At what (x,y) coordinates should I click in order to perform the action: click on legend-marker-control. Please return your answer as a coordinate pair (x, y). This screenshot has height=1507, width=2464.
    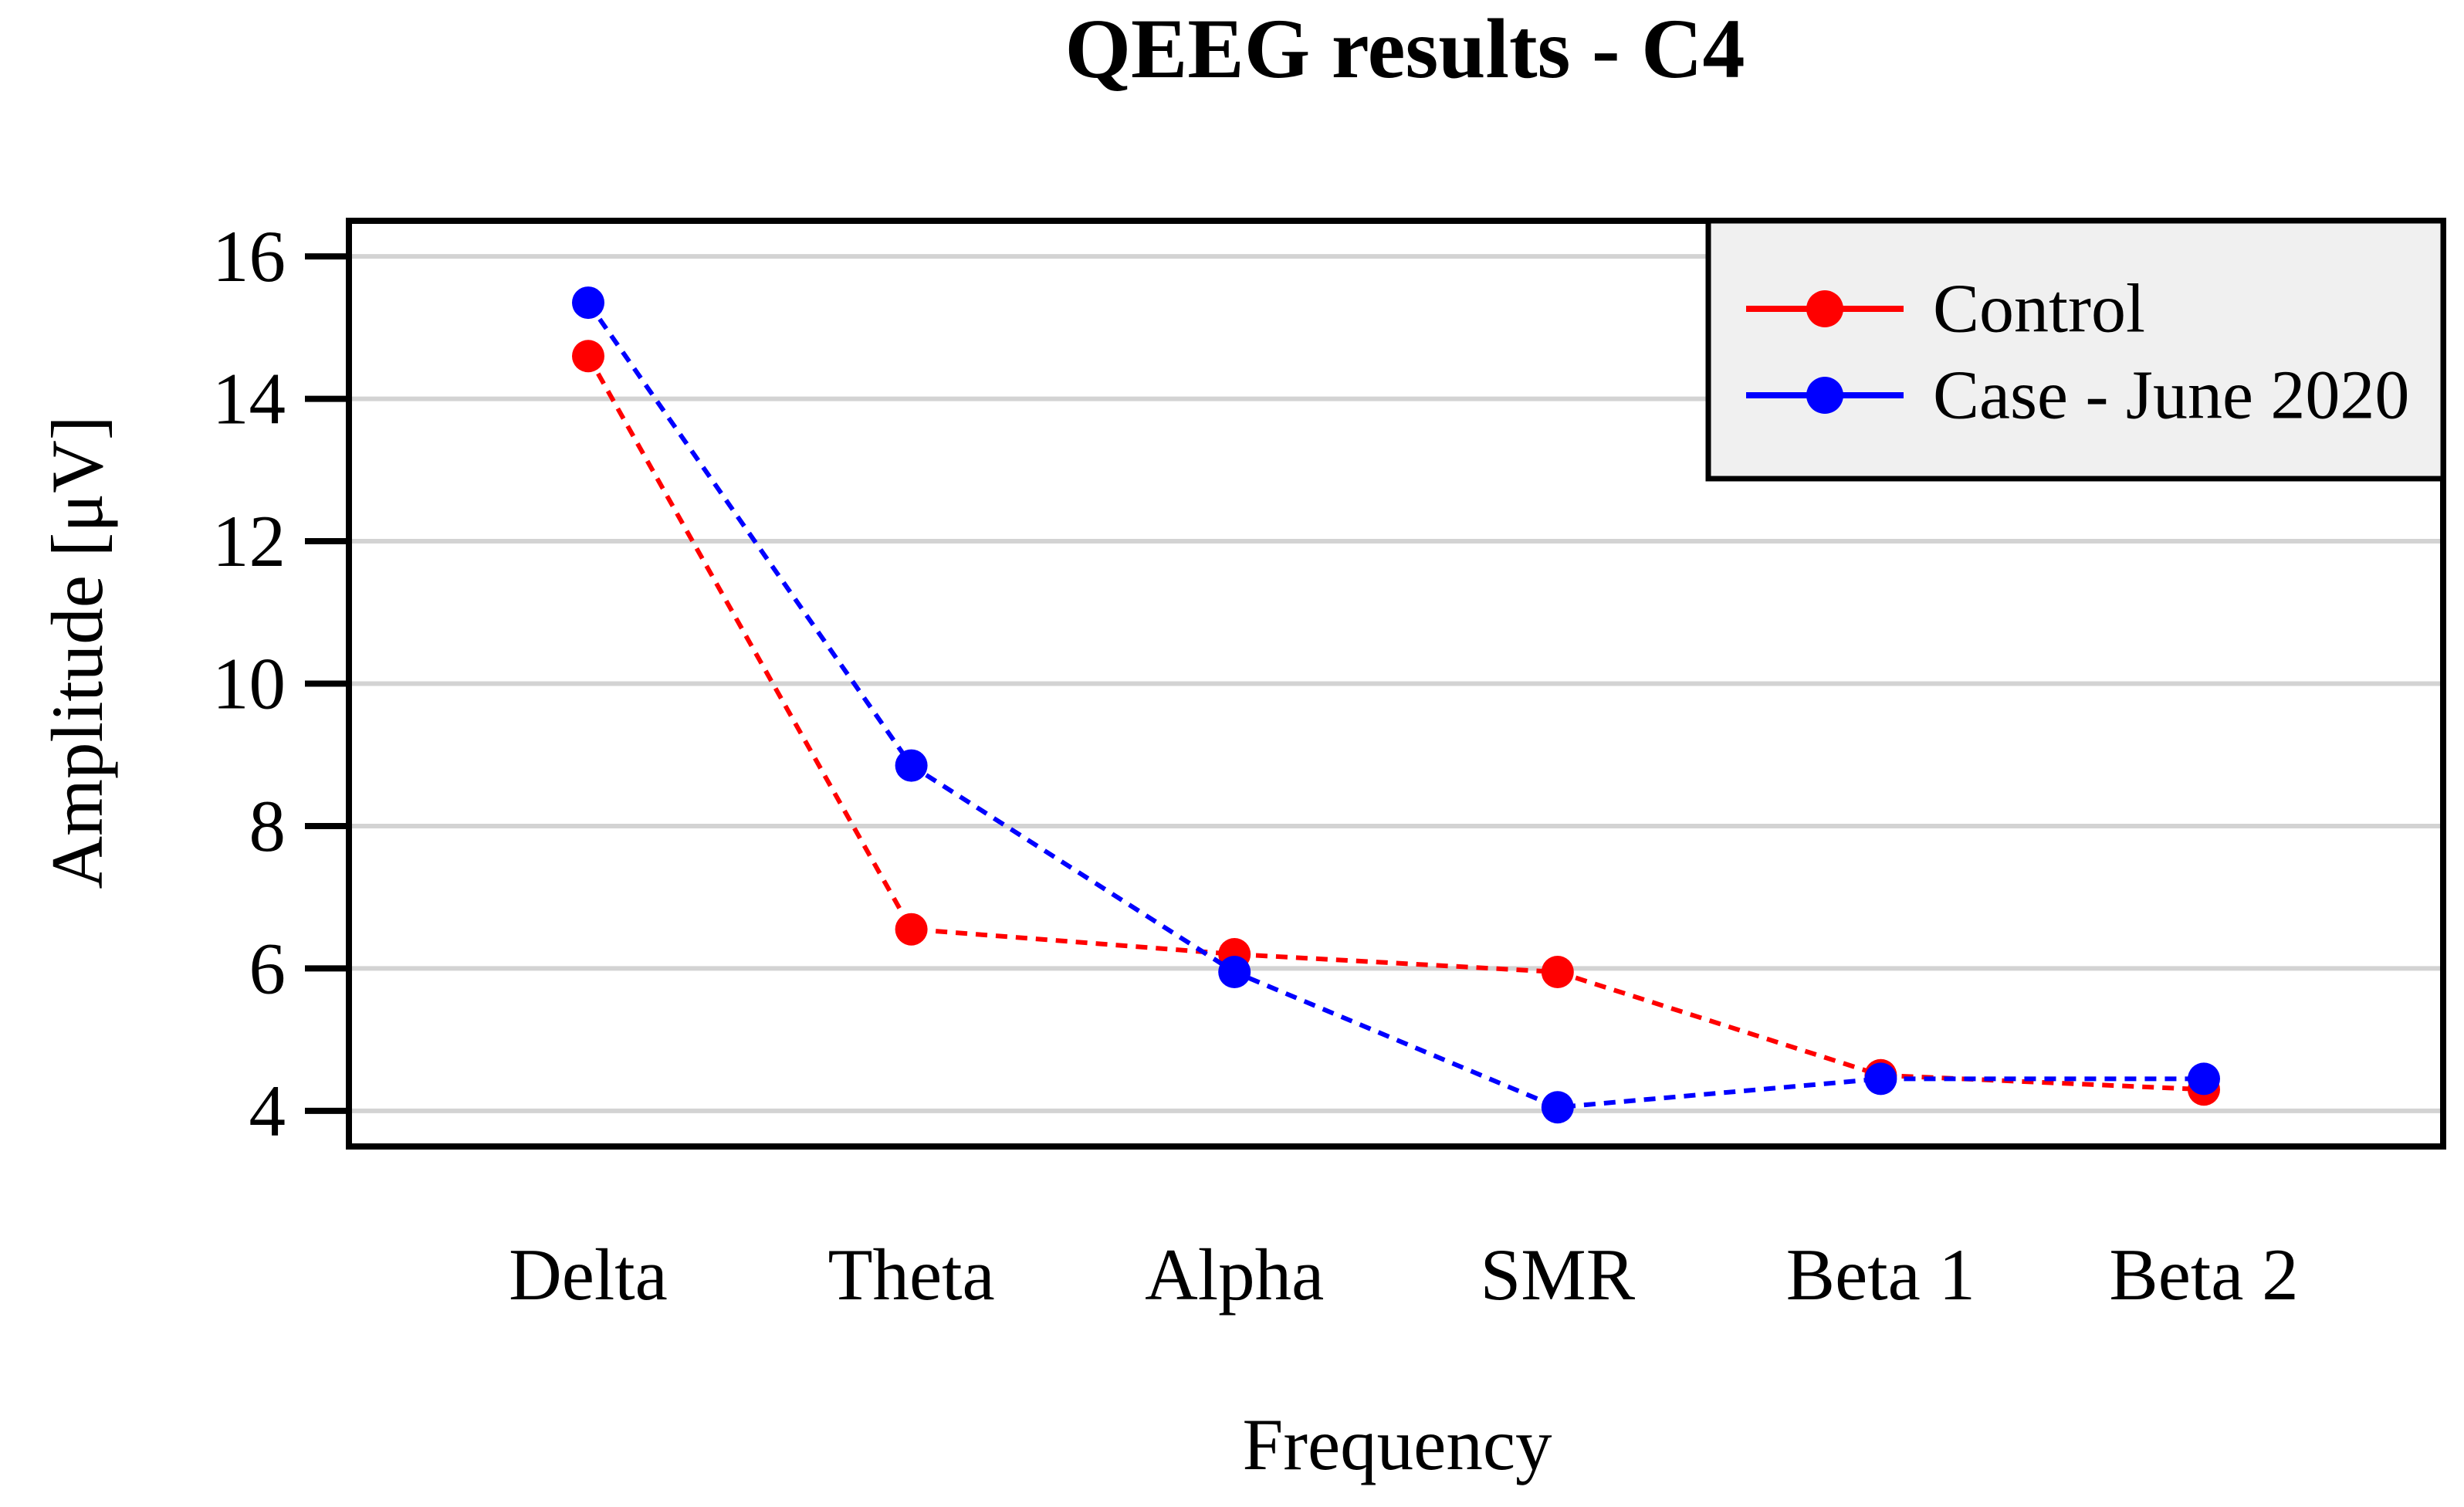
    Looking at the image, I should click on (1824, 308).